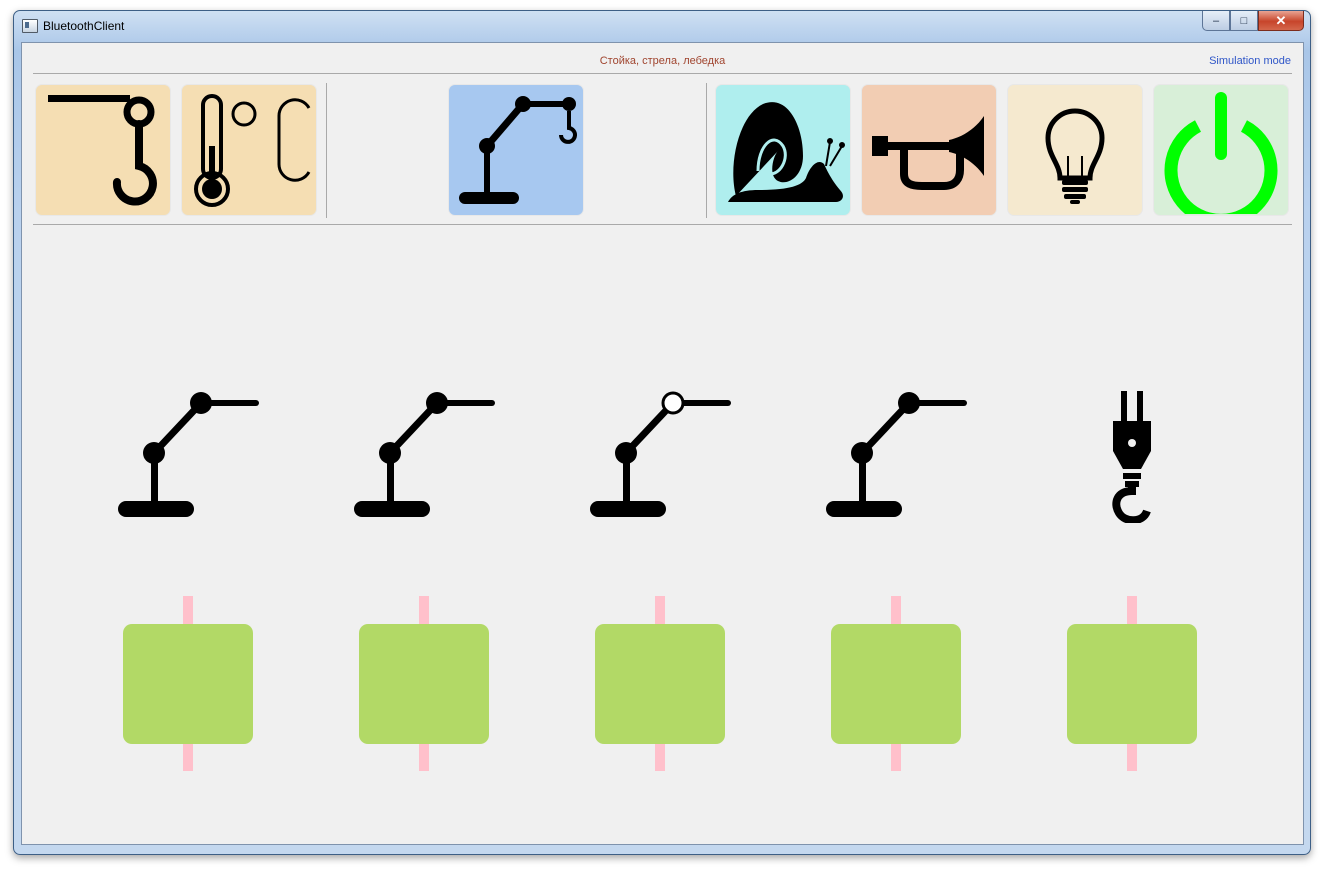  I want to click on horn-icon, so click(928, 153).